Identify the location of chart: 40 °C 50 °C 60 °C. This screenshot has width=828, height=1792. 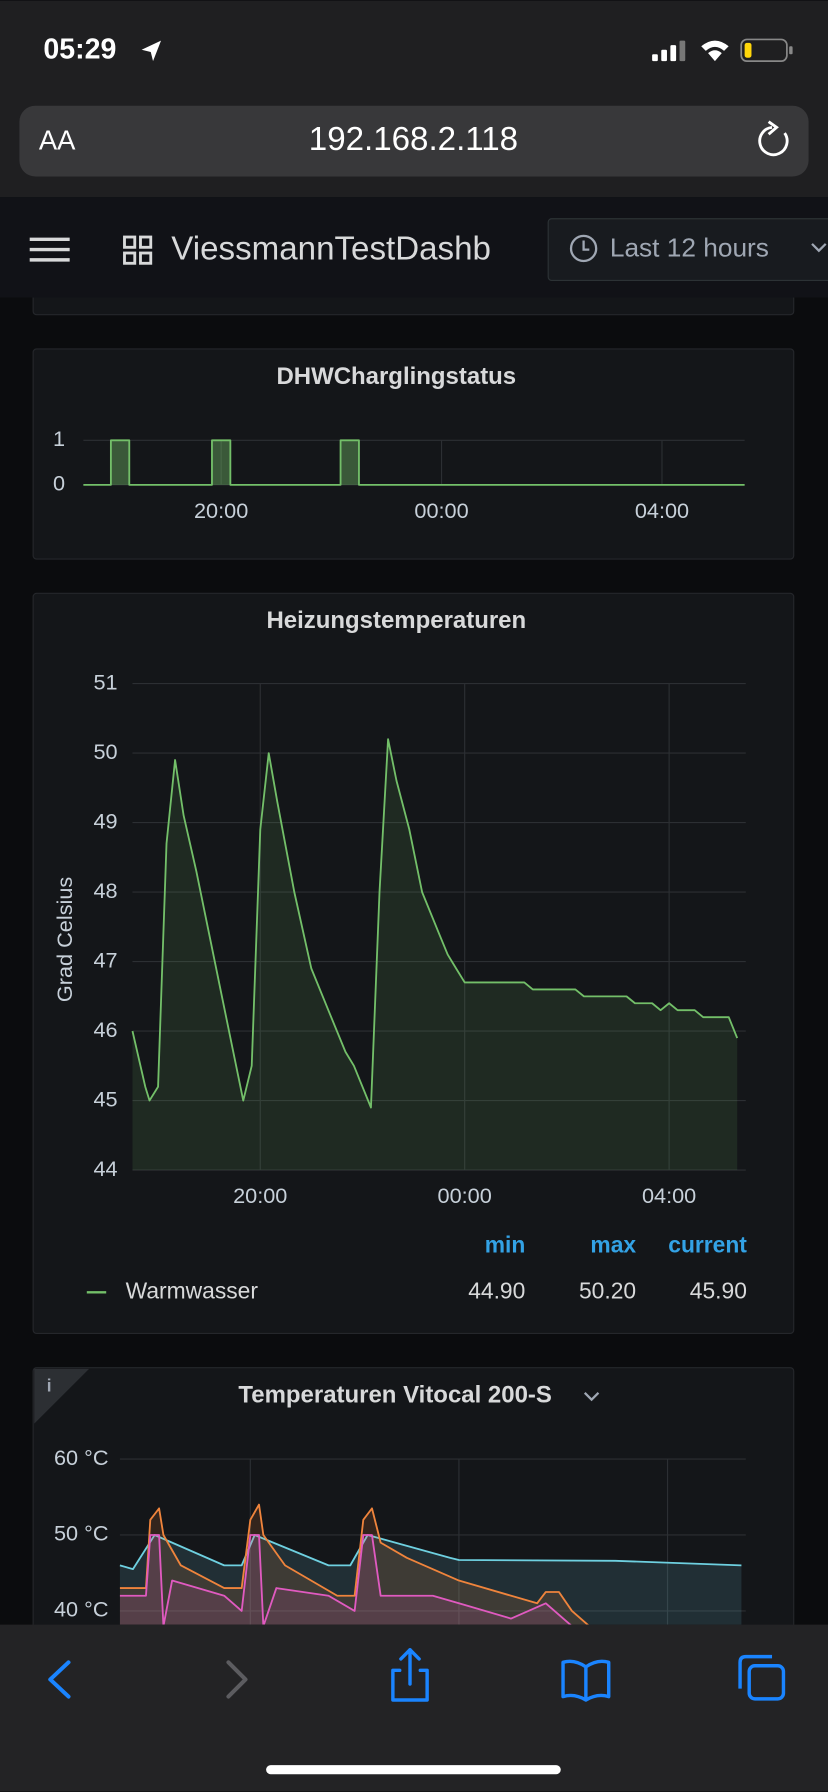
(400, 1535).